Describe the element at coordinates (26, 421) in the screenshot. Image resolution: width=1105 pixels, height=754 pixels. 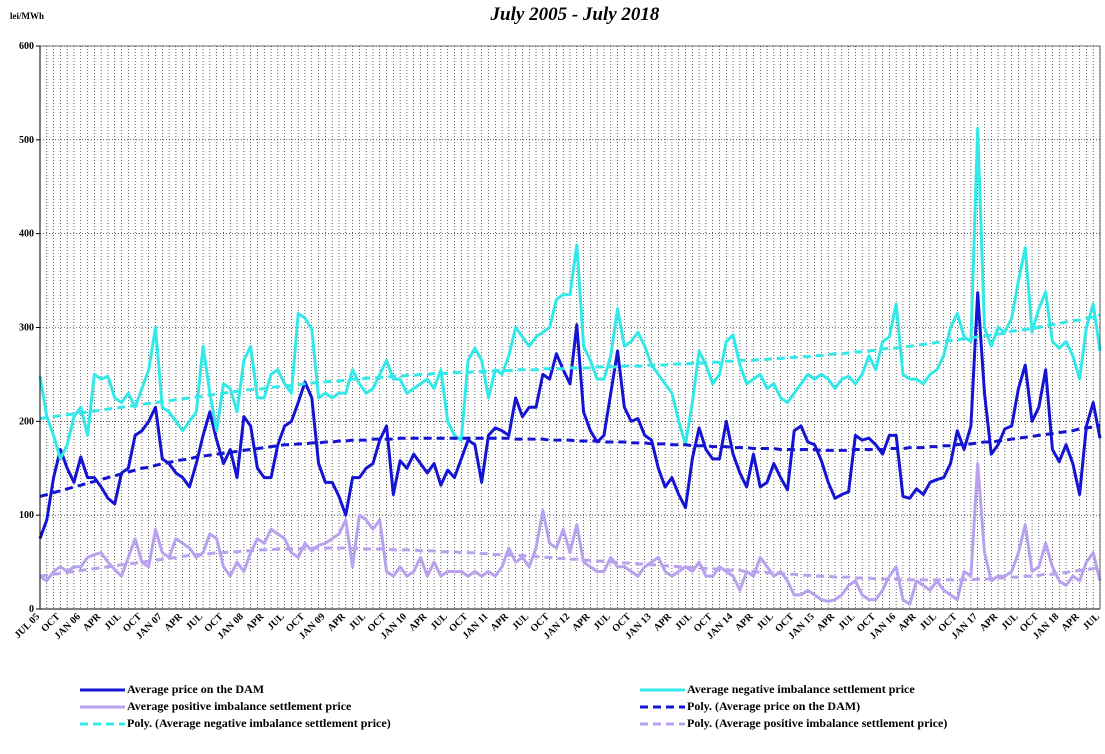
I see `y-tick-label: 200` at that location.